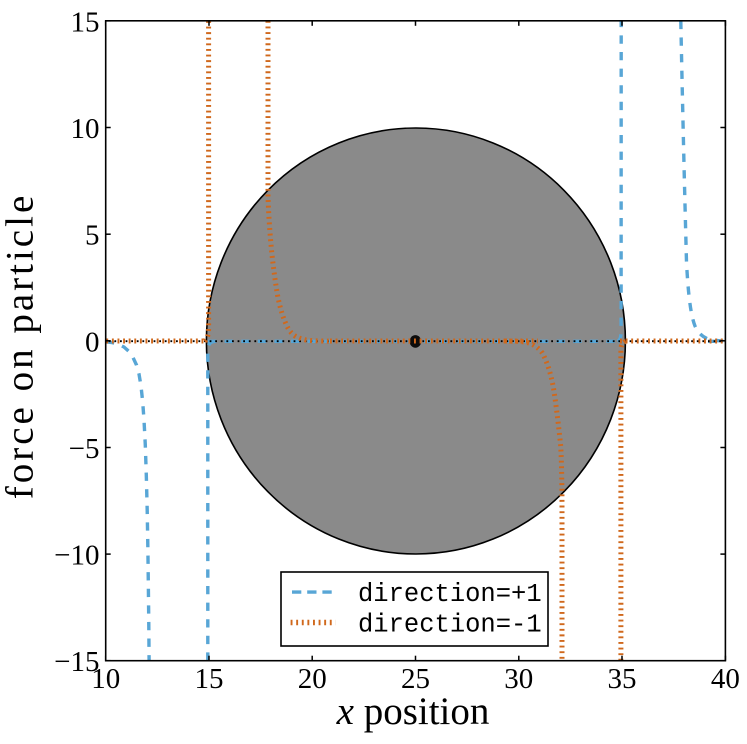 The image size is (747, 744). What do you see at coordinates (450, 594) in the screenshot?
I see `svg-text: direction=+1` at bounding box center [450, 594].